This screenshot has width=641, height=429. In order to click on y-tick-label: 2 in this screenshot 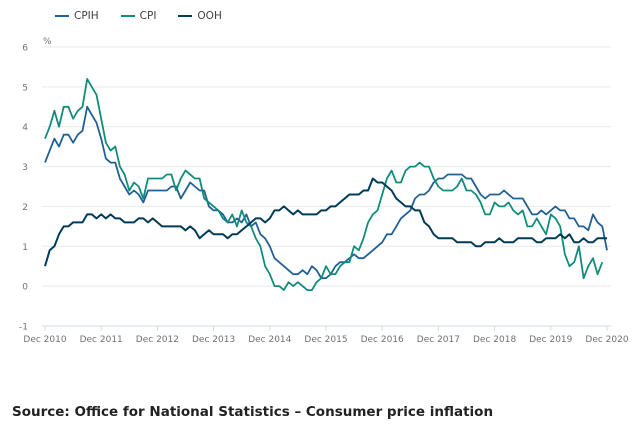, I will do `click(25, 208)`.